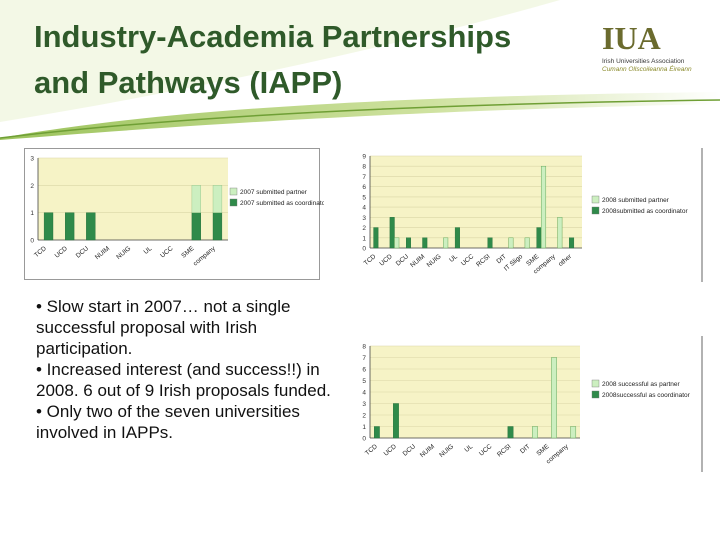 The height and width of the screenshot is (540, 720). I want to click on legend-label: 2007 submitted as coordinator, so click(282, 203).